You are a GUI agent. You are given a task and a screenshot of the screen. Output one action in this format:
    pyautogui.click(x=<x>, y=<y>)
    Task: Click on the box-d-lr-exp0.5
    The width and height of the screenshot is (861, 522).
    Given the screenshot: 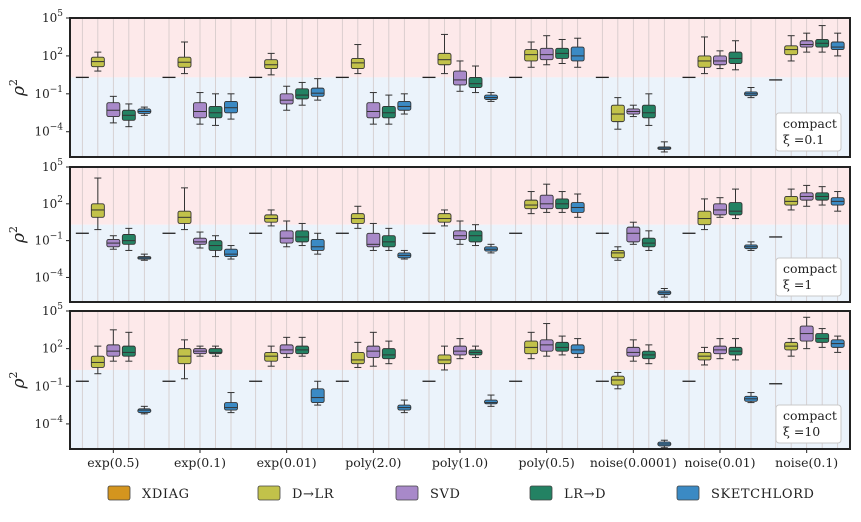 What is the action you would take?
    pyautogui.click(x=97, y=204)
    